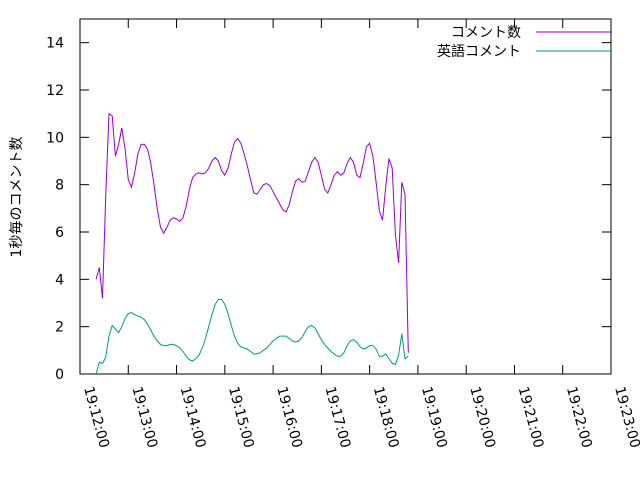 This screenshot has height=480, width=640. Describe the element at coordinates (386, 417) in the screenshot. I see `x-tick-label: 19:18:00` at that location.